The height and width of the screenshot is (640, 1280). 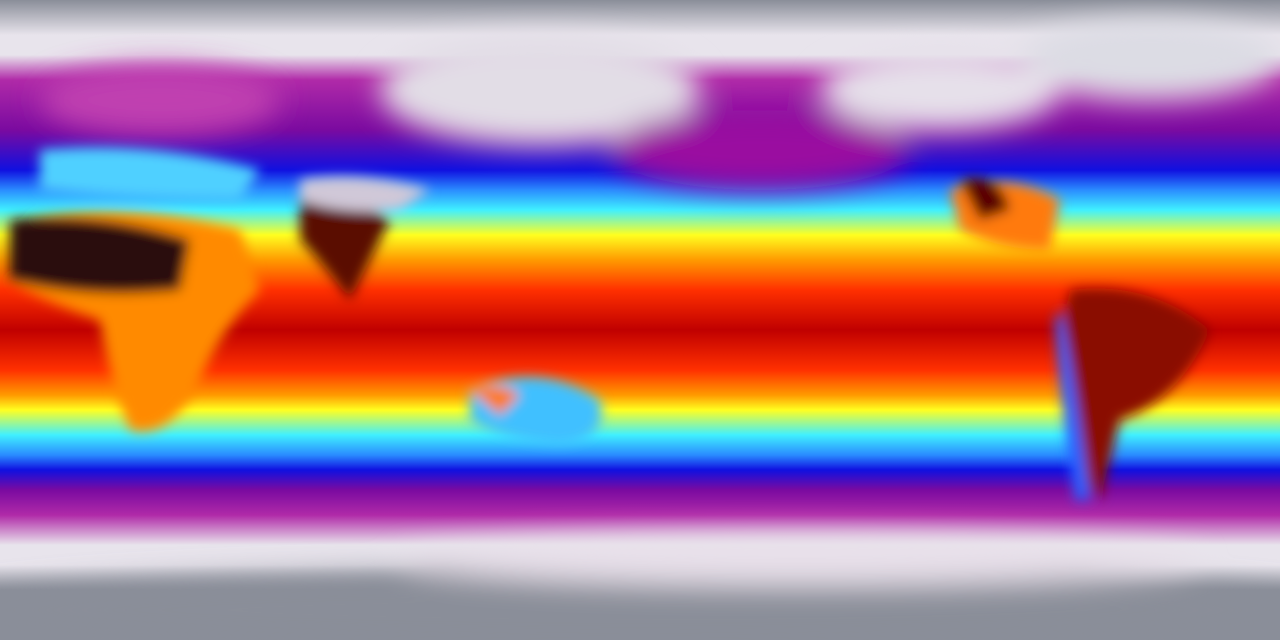 I want to click on antarctica, so click(x=640, y=605).